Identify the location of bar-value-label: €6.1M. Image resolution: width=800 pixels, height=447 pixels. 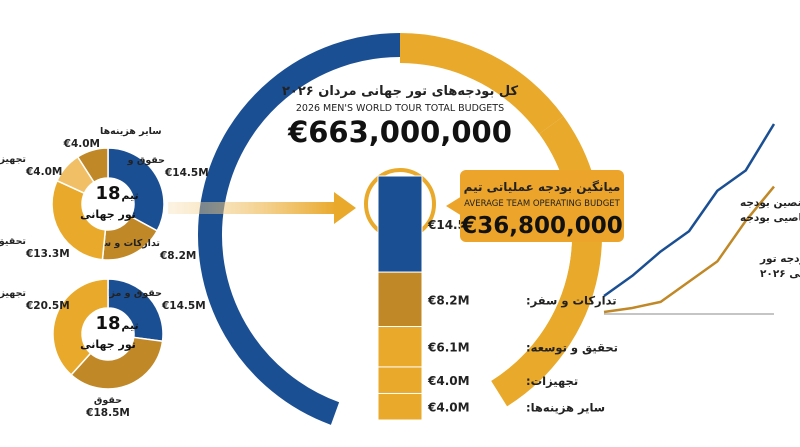
(448, 348).